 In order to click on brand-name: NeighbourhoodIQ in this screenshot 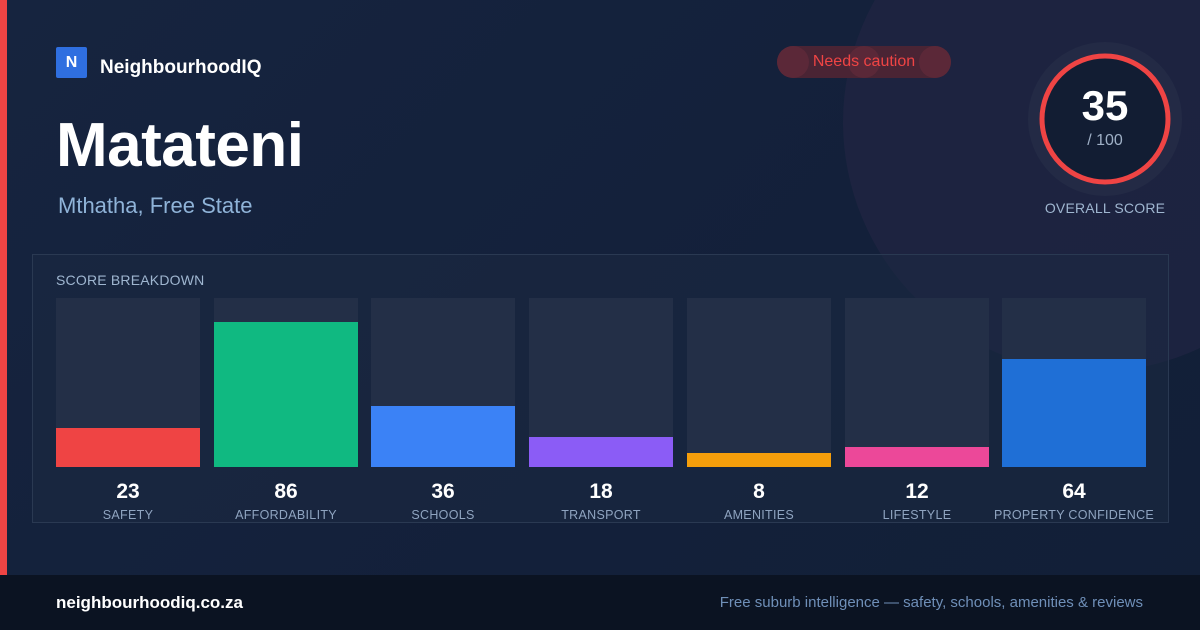, I will do `click(181, 67)`.